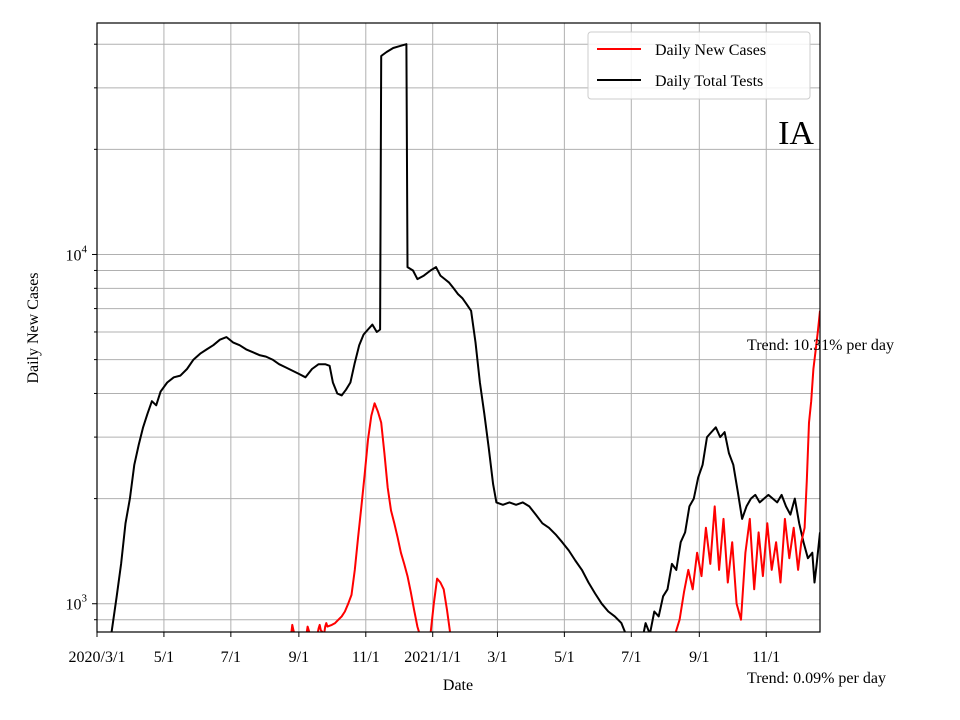 This screenshot has height=720, width=960. What do you see at coordinates (458, 685) in the screenshot?
I see `x-axis-label: Date` at bounding box center [458, 685].